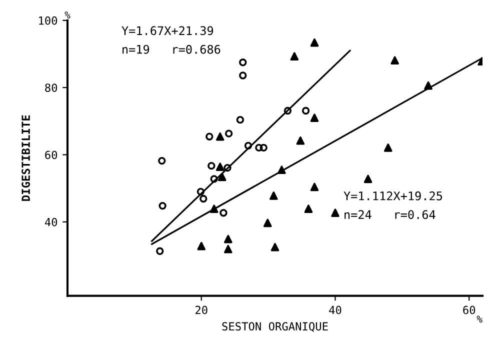  What do you see at coordinates (275, 327) in the screenshot?
I see `x-axis-title: SESTON ORGANIQUE` at bounding box center [275, 327].